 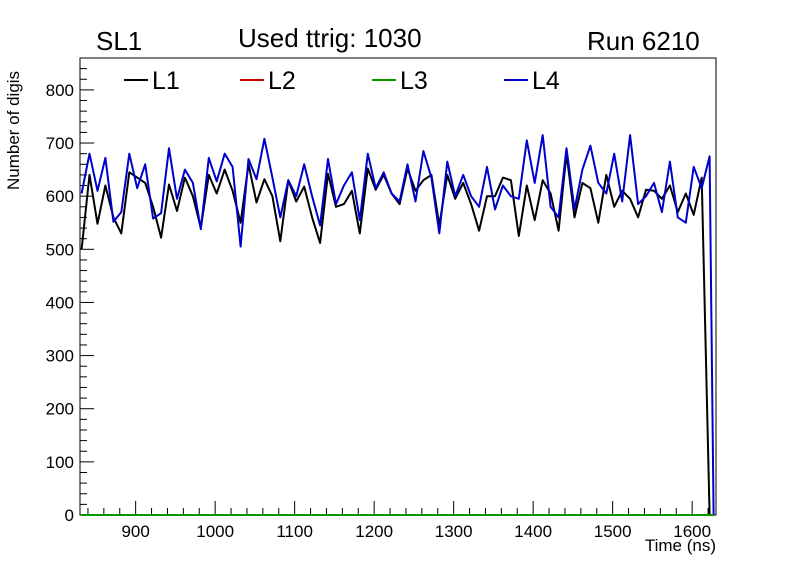 I want to click on legend-label-l3: L3, so click(x=414, y=81).